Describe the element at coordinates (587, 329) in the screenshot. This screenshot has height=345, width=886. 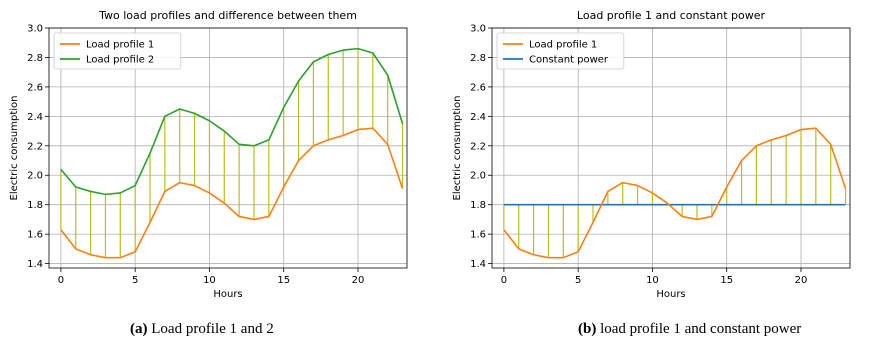
I see `caption-b-tag: (b)` at that location.